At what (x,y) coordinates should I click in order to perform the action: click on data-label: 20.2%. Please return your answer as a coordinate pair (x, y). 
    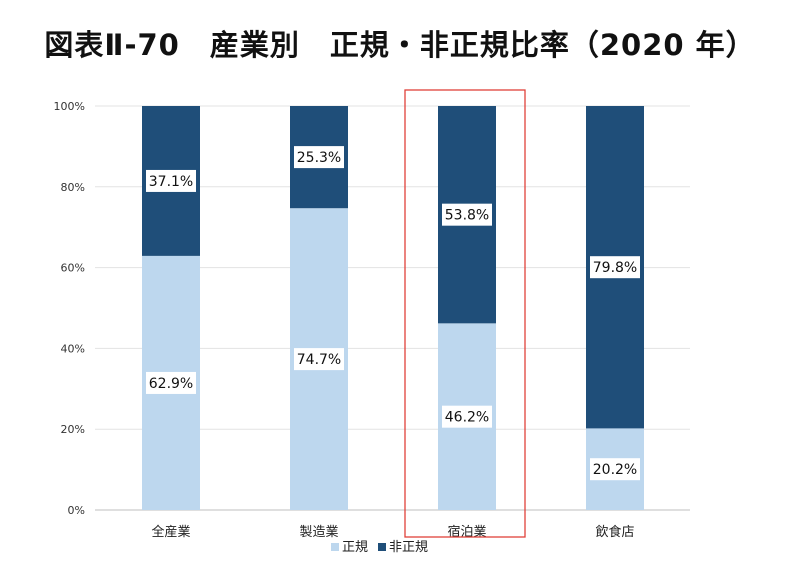
    Looking at the image, I should click on (615, 470).